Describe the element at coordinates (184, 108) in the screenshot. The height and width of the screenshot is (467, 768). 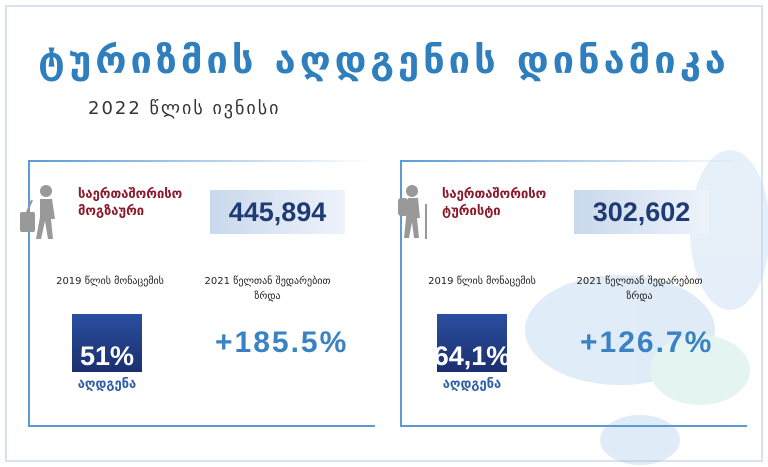
I see `subtitle: 2022 წლის ივნისი` at that location.